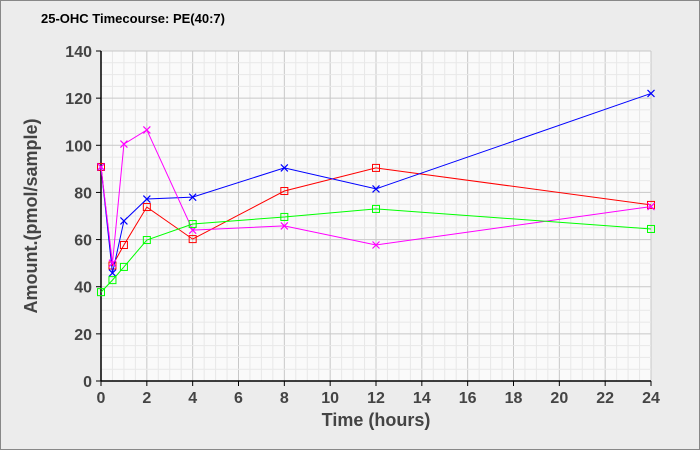 This screenshot has height=450, width=700. Describe the element at coordinates (133, 18) in the screenshot. I see `chart-title: 25-OHC Timecourse: PE(40:7)` at that location.